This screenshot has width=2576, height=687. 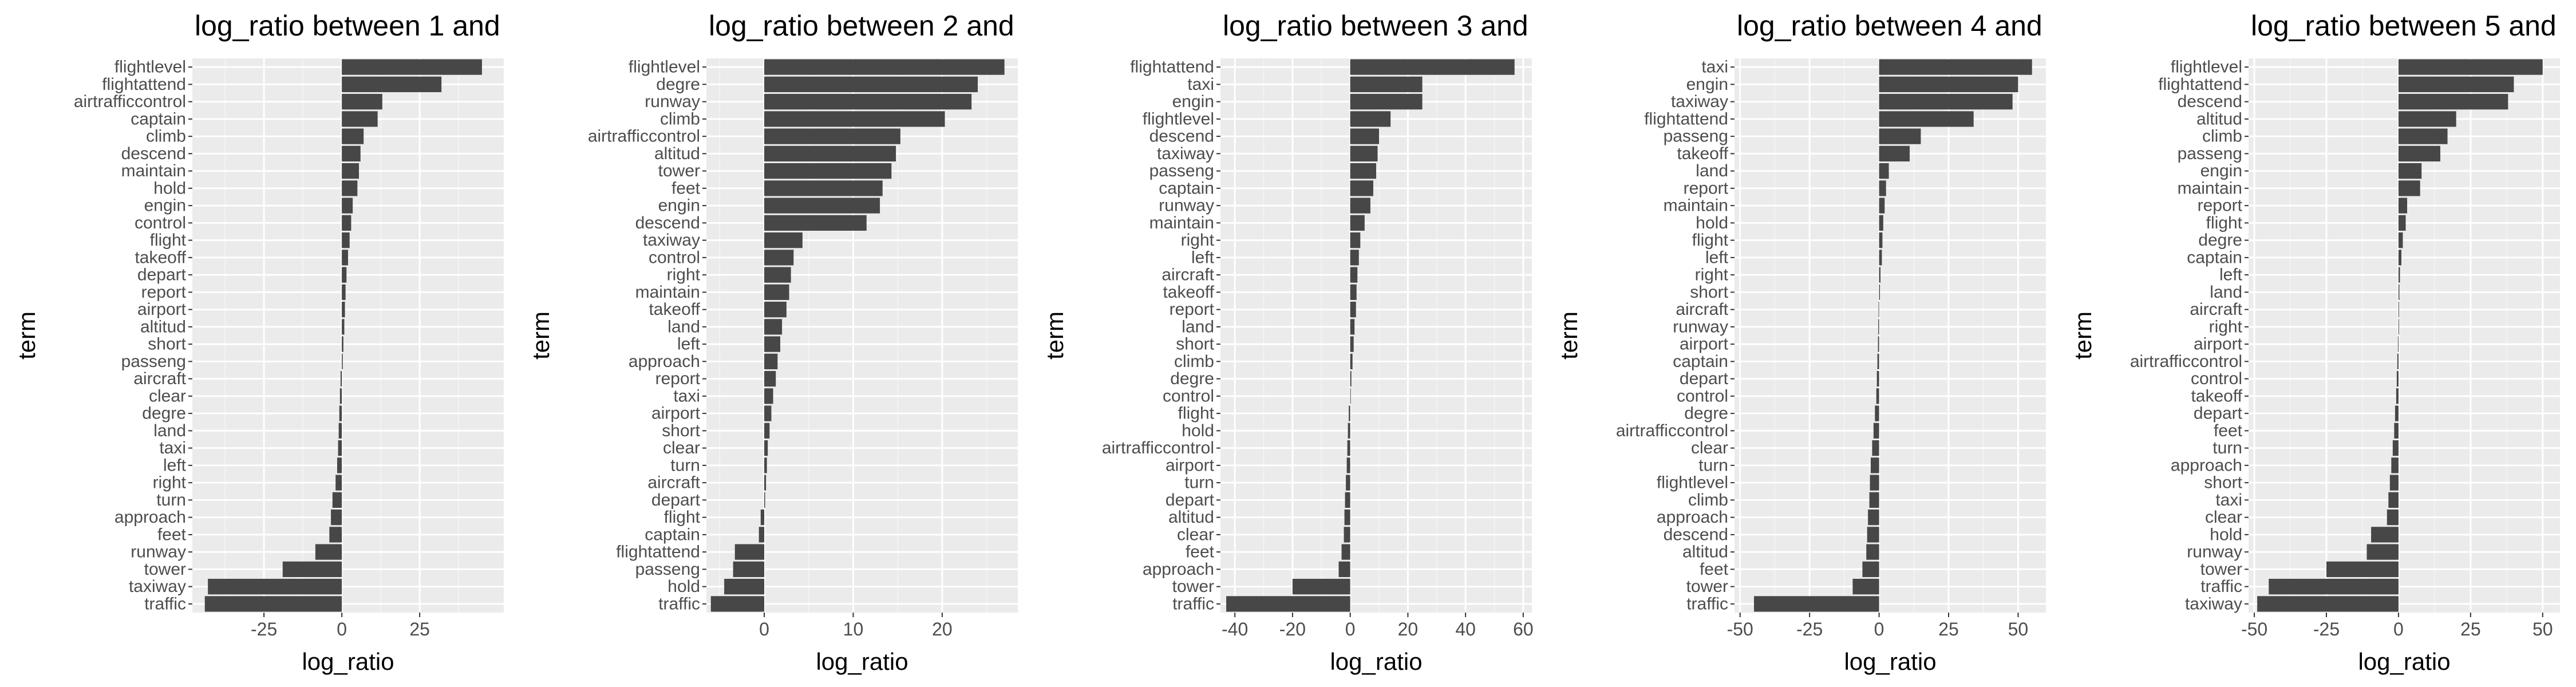 I want to click on term-label-turn: turn, so click(x=2227, y=448).